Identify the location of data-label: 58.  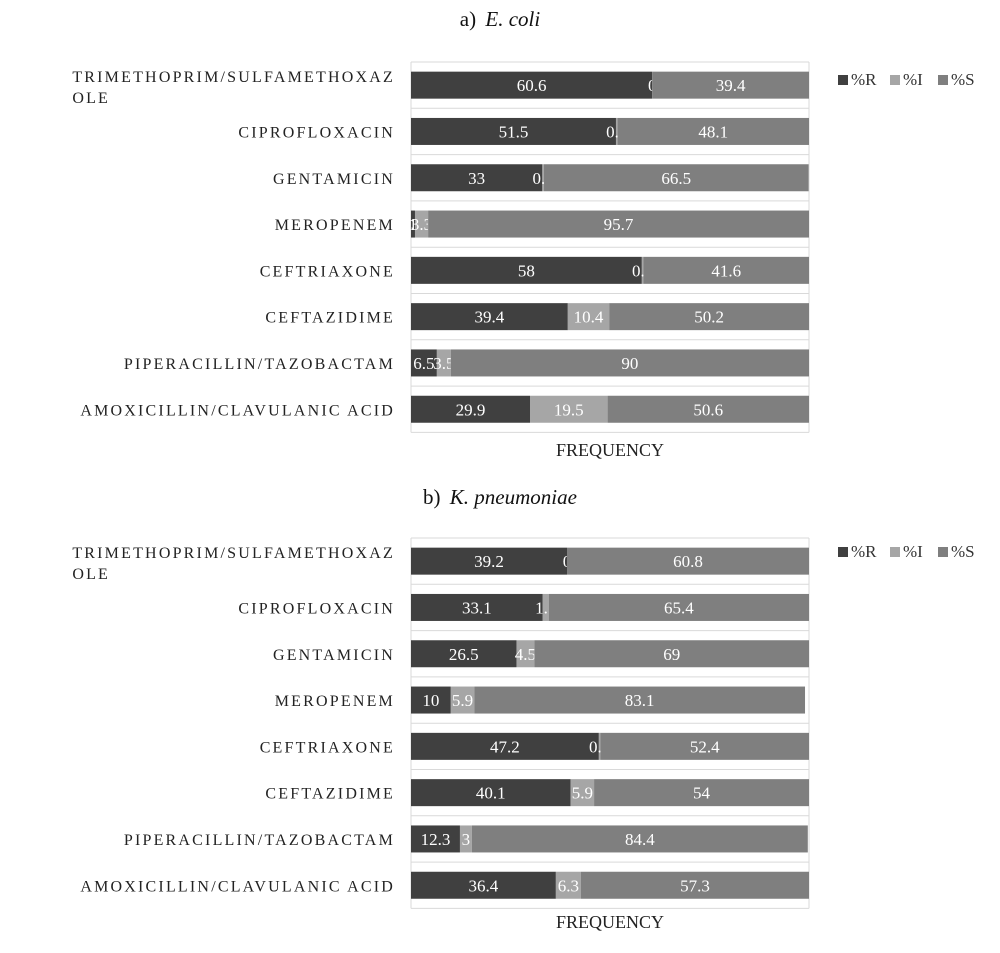
(526, 270).